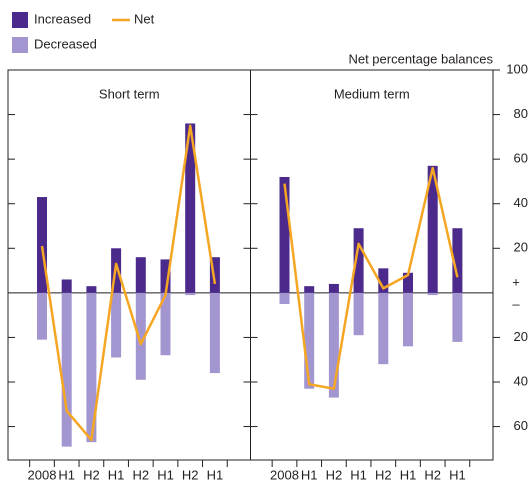 This screenshot has width=531, height=485. What do you see at coordinates (144, 18) in the screenshot?
I see `legend-label: Net` at bounding box center [144, 18].